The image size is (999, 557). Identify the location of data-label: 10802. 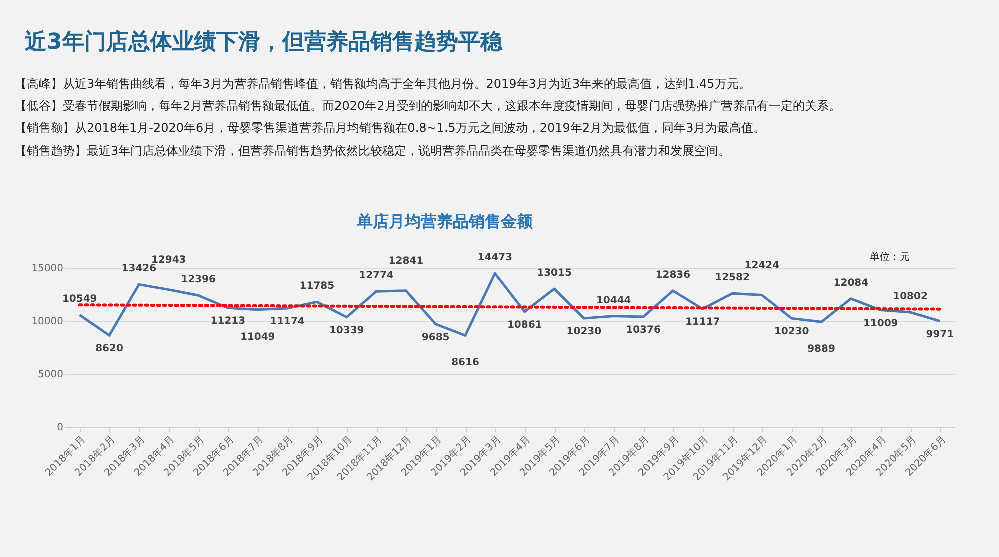
(910, 297).